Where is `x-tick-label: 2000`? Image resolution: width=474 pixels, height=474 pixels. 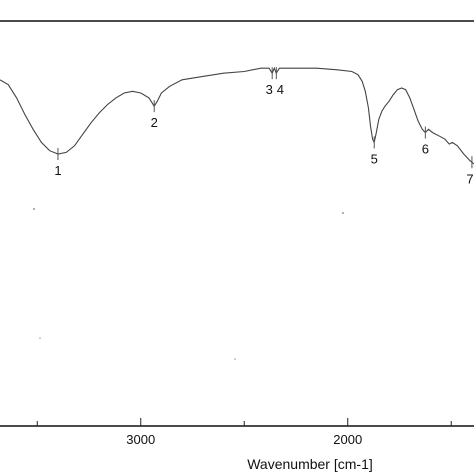
x-tick-label: 2000 is located at coordinates (347, 439).